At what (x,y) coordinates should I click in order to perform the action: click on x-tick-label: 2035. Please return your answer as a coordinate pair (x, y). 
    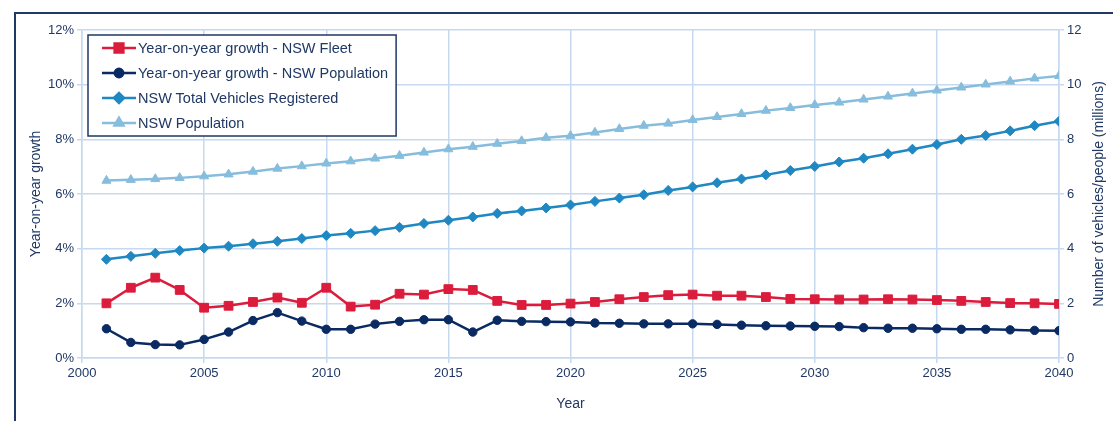
    Looking at the image, I should click on (937, 373).